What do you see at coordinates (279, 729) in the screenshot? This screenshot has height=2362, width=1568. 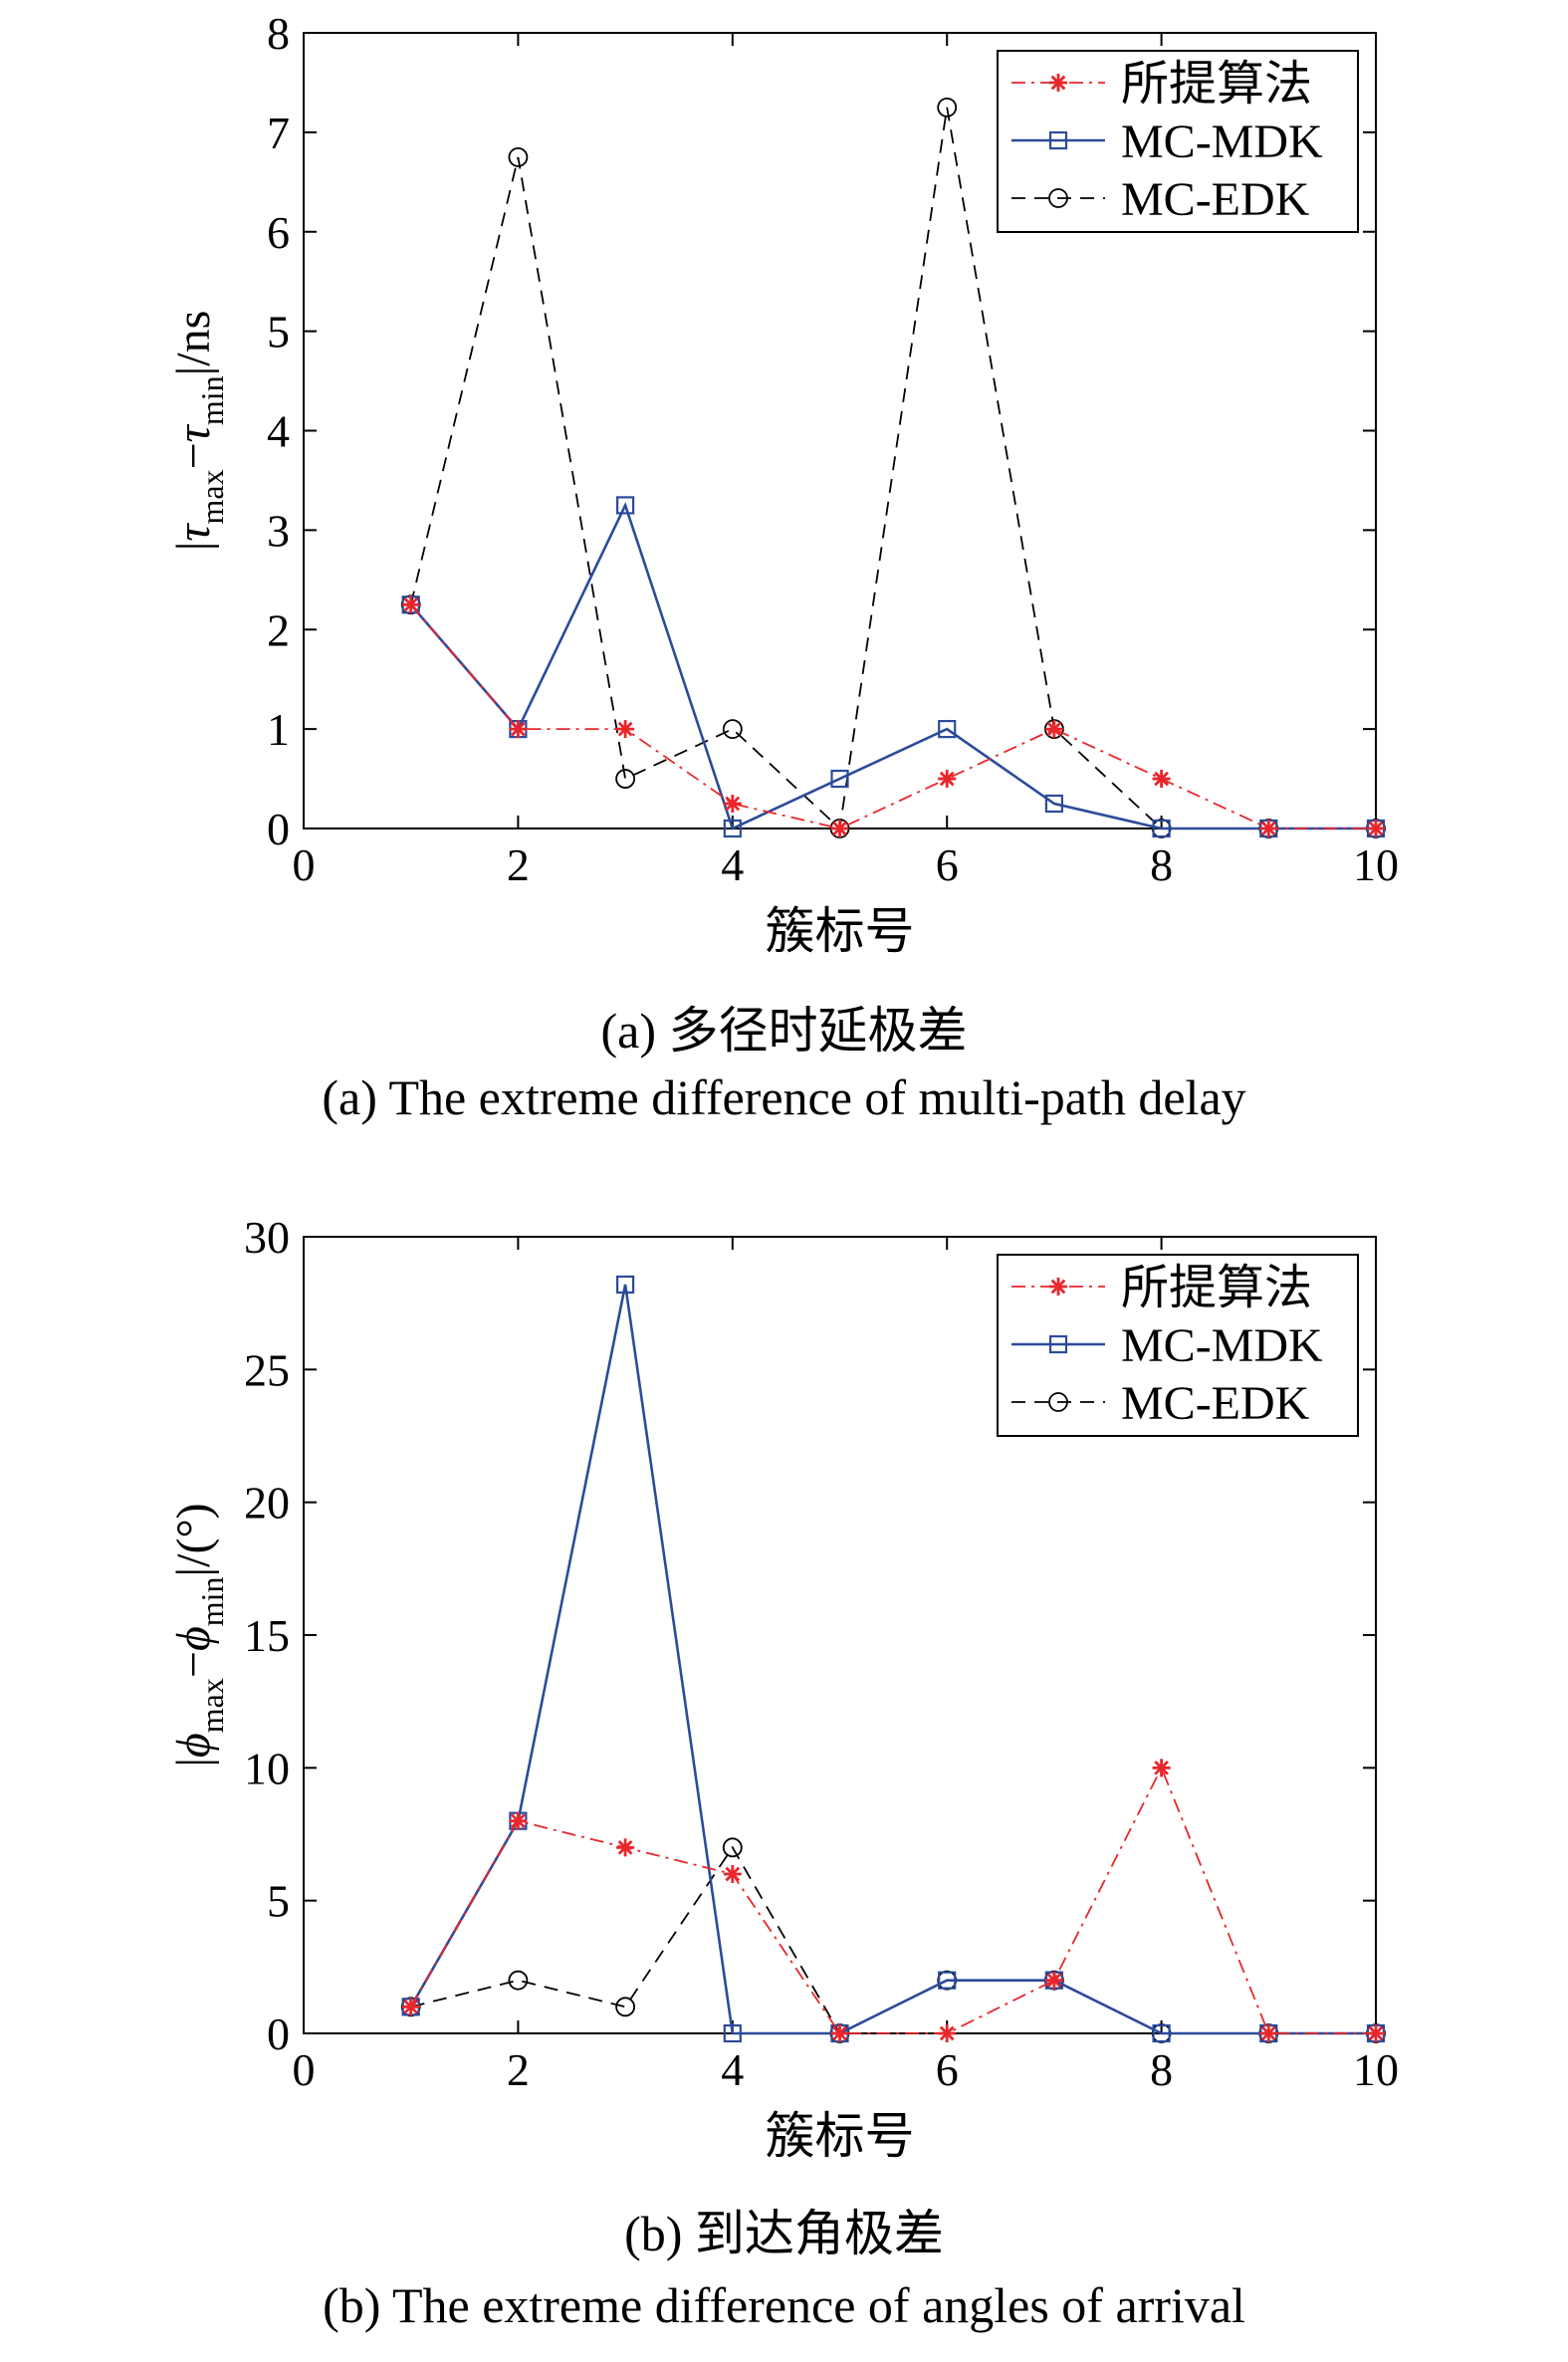 I see `y-tick-label: 1` at bounding box center [279, 729].